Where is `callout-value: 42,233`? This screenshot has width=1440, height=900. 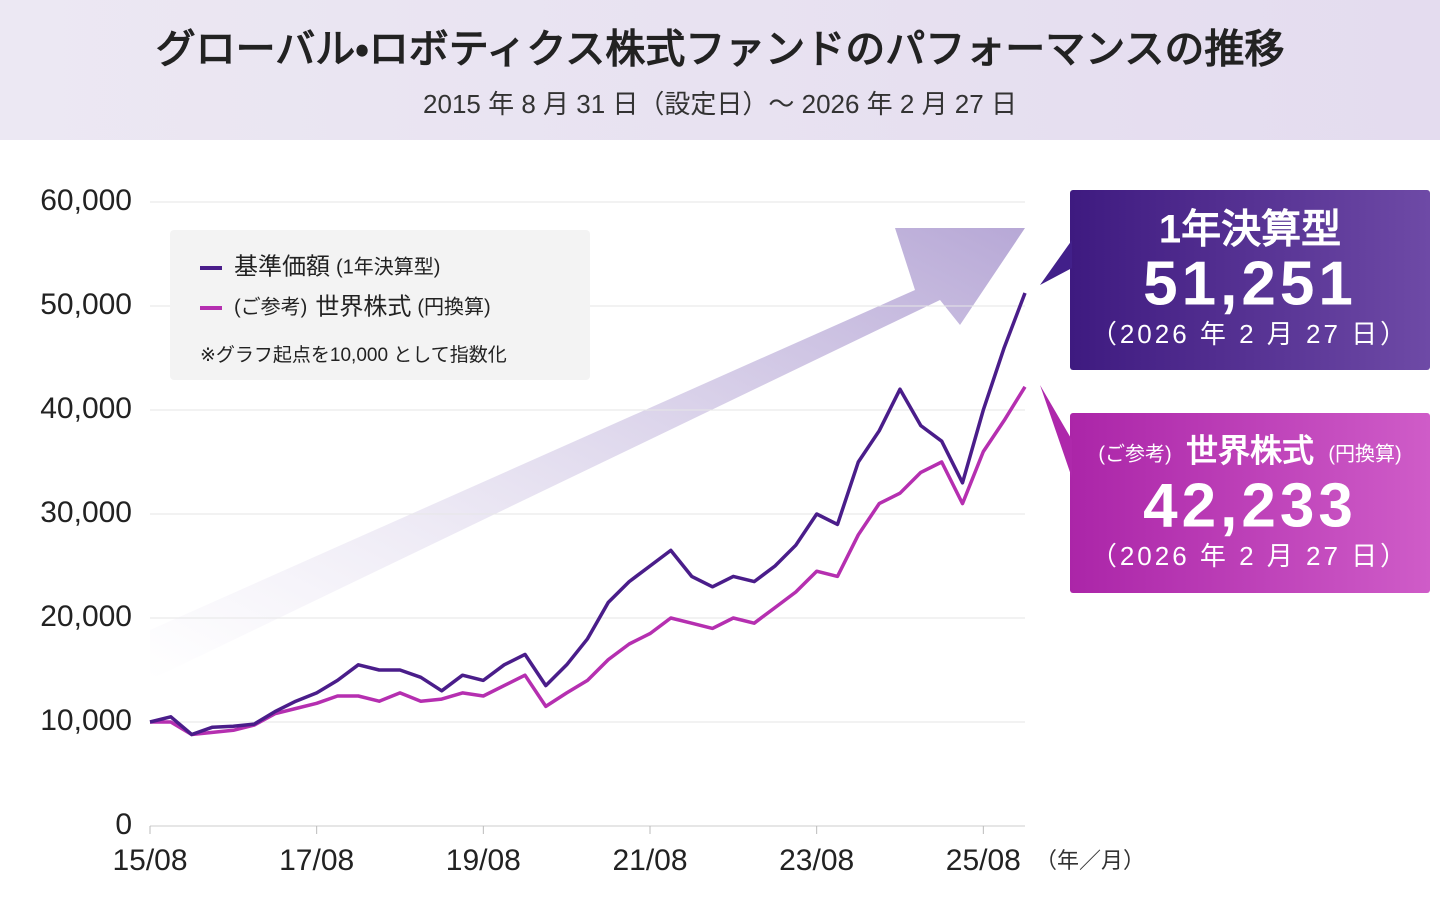 callout-value: 42,233 is located at coordinates (1250, 505).